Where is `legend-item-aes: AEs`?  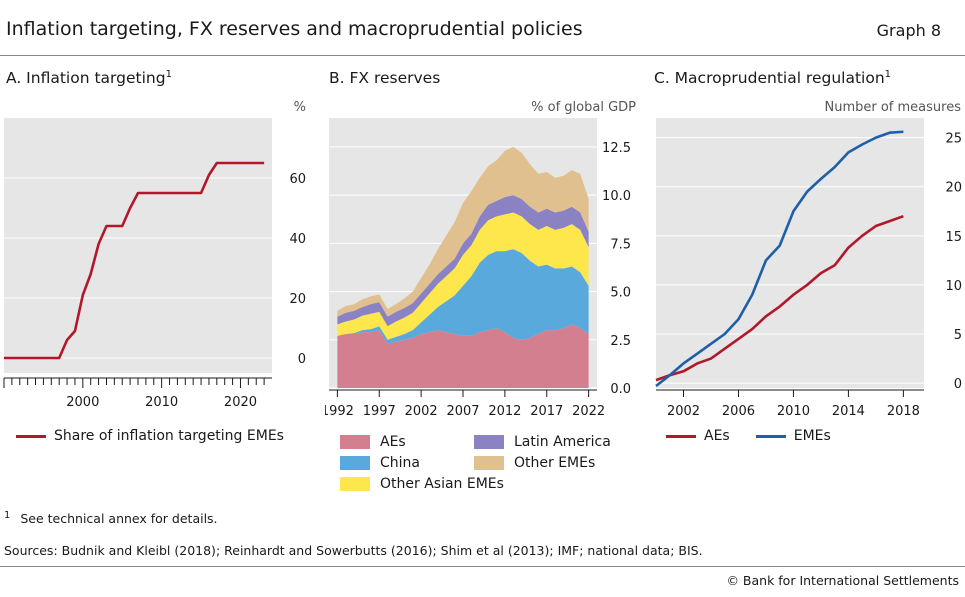 legend-item-aes: AEs is located at coordinates (373, 442).